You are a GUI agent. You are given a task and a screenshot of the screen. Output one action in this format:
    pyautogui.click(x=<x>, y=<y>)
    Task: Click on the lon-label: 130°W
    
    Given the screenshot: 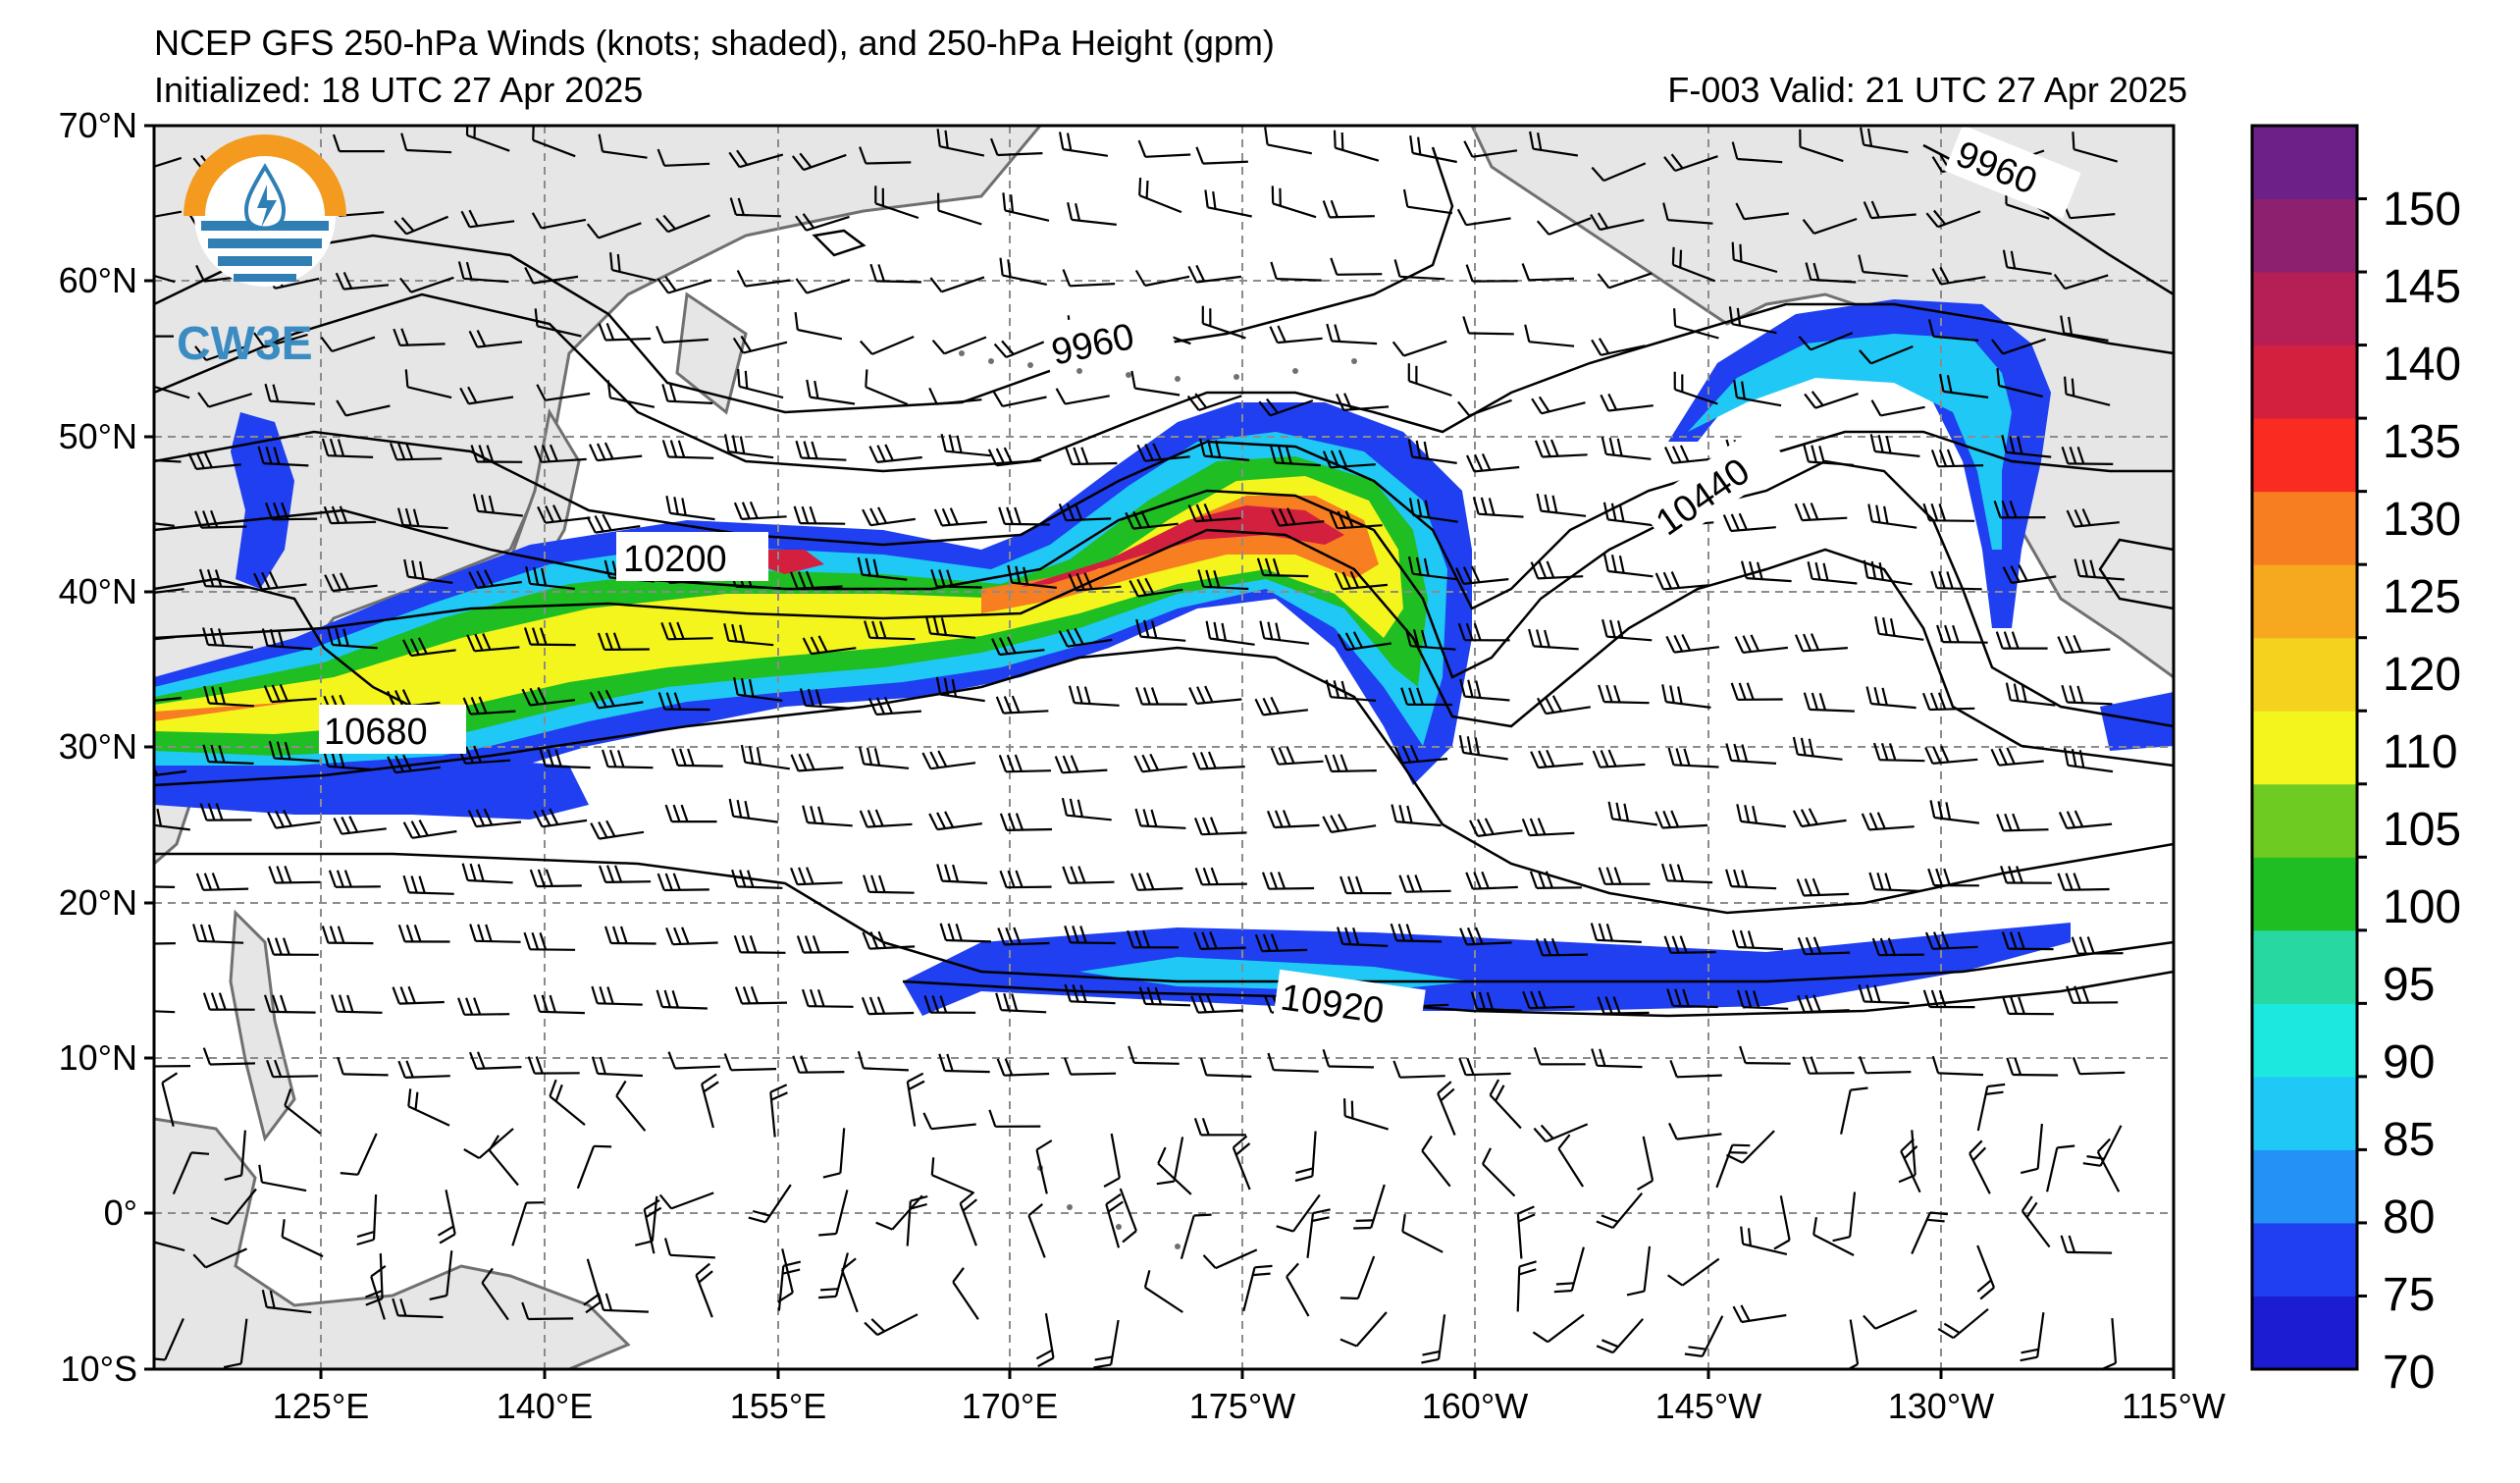 What is the action you would take?
    pyautogui.click(x=1941, y=1406)
    